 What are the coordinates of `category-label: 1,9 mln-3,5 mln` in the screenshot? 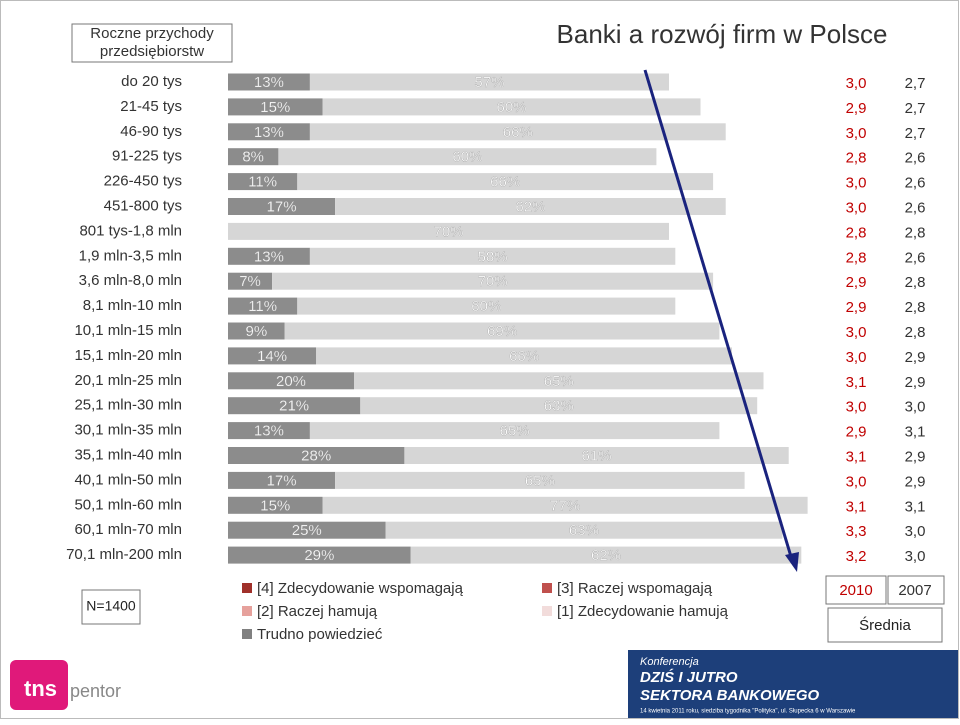 It's located at (130, 255).